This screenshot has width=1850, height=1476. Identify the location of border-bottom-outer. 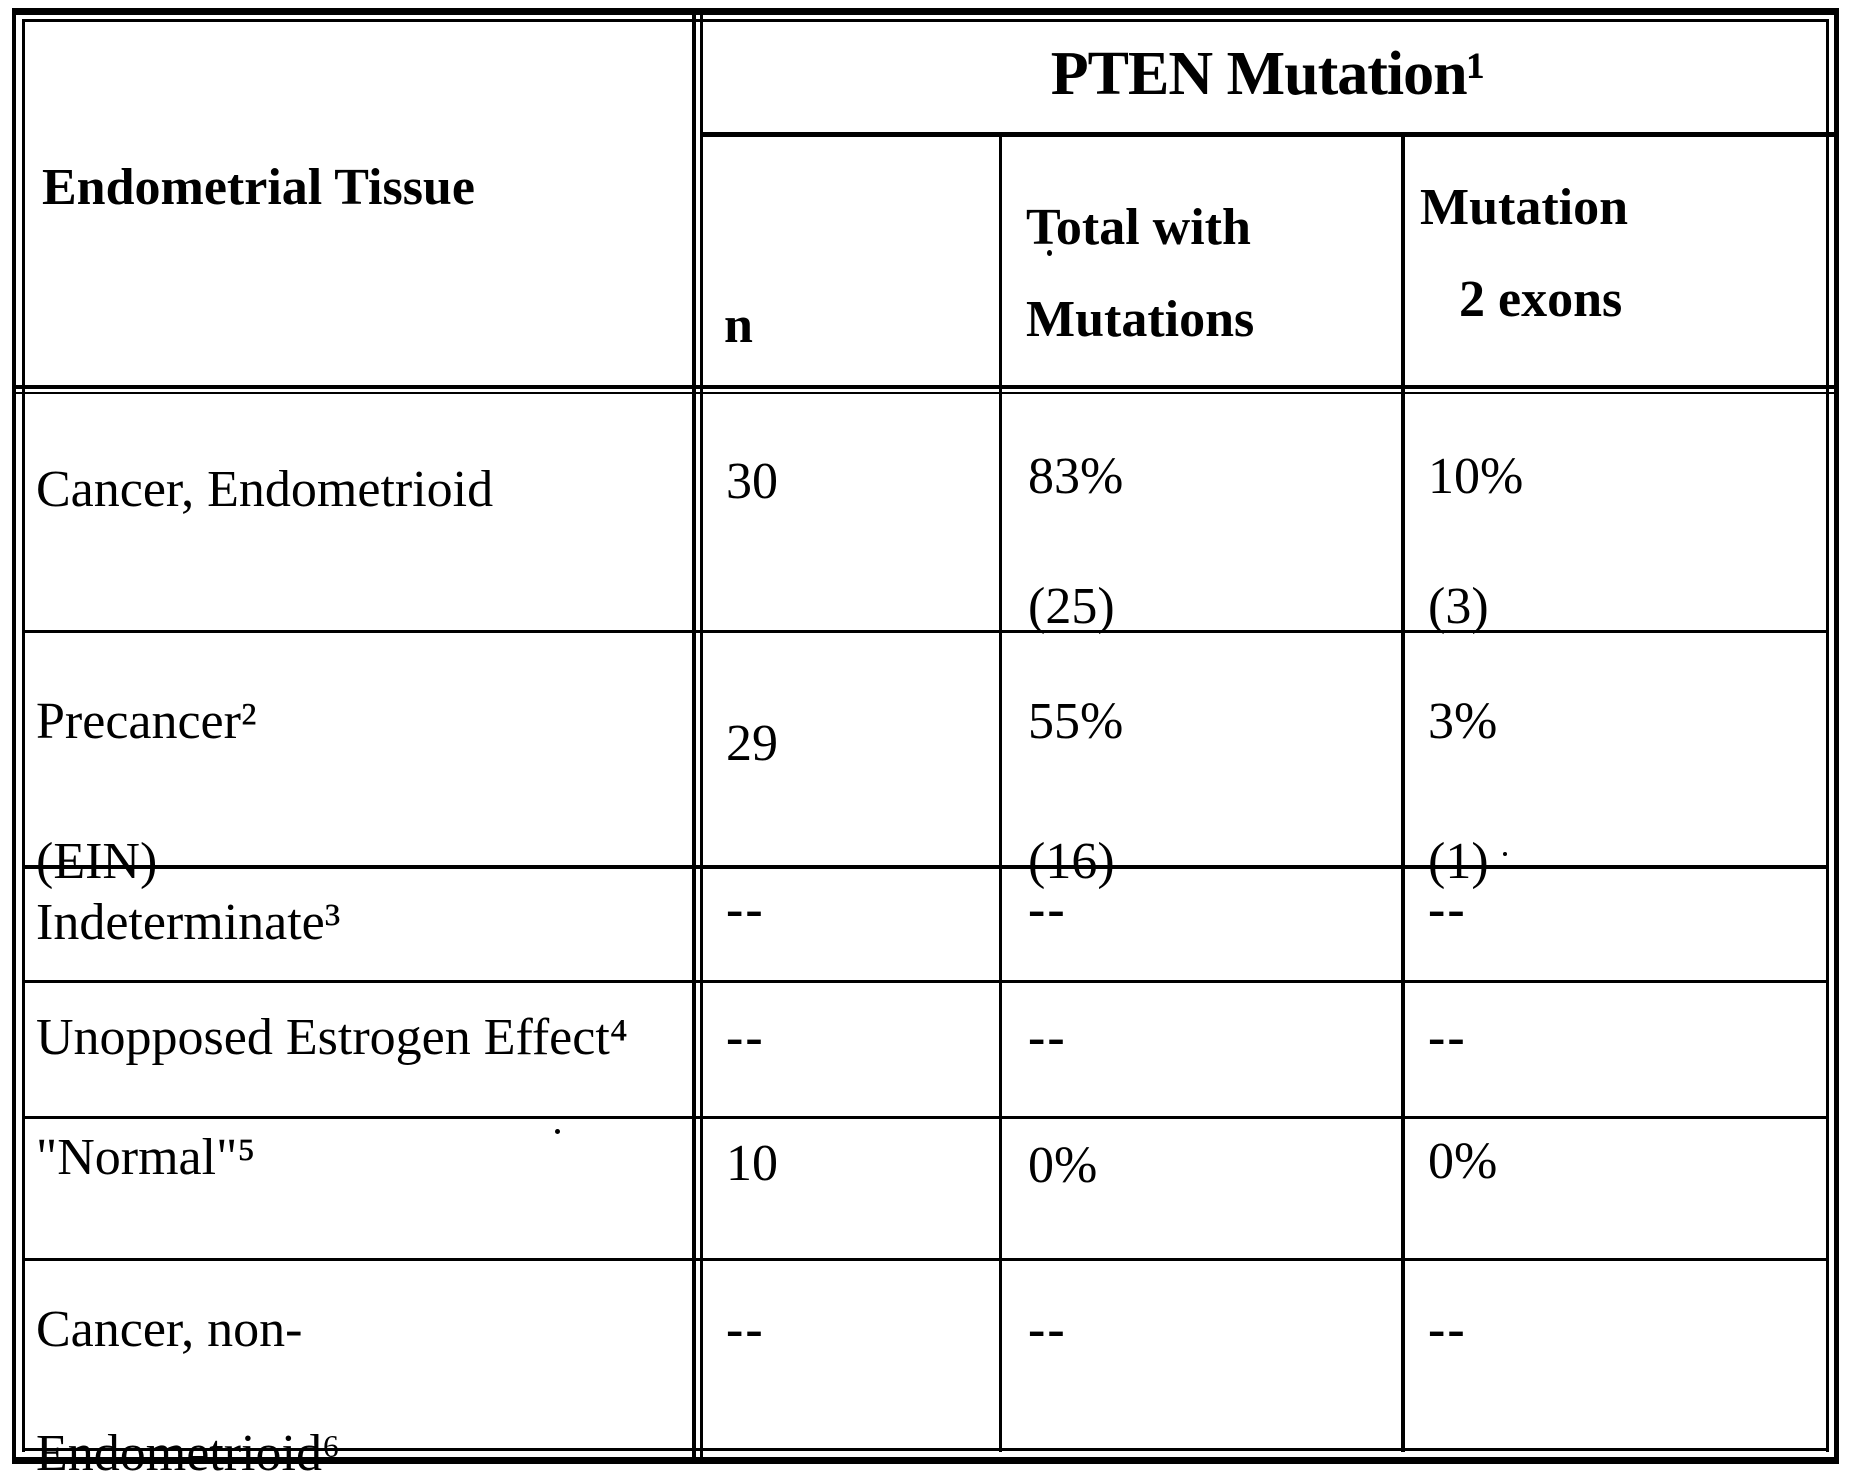
(925, 1460).